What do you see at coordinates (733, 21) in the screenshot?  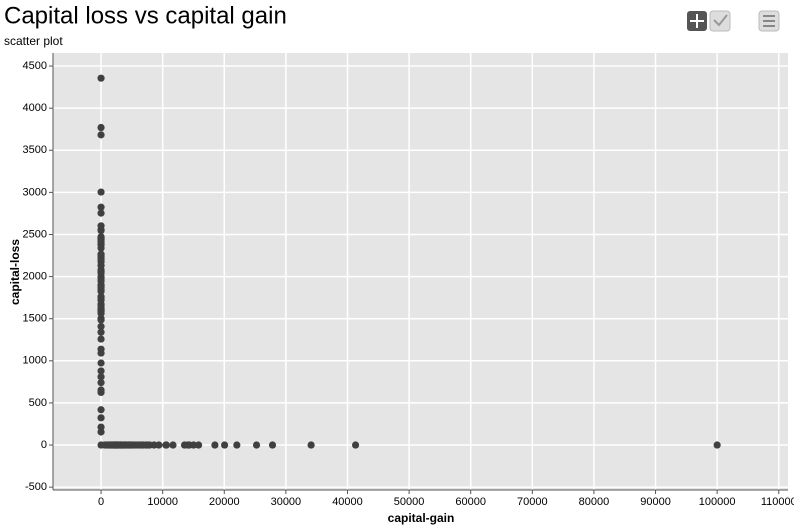 I see `toolbar` at bounding box center [733, 21].